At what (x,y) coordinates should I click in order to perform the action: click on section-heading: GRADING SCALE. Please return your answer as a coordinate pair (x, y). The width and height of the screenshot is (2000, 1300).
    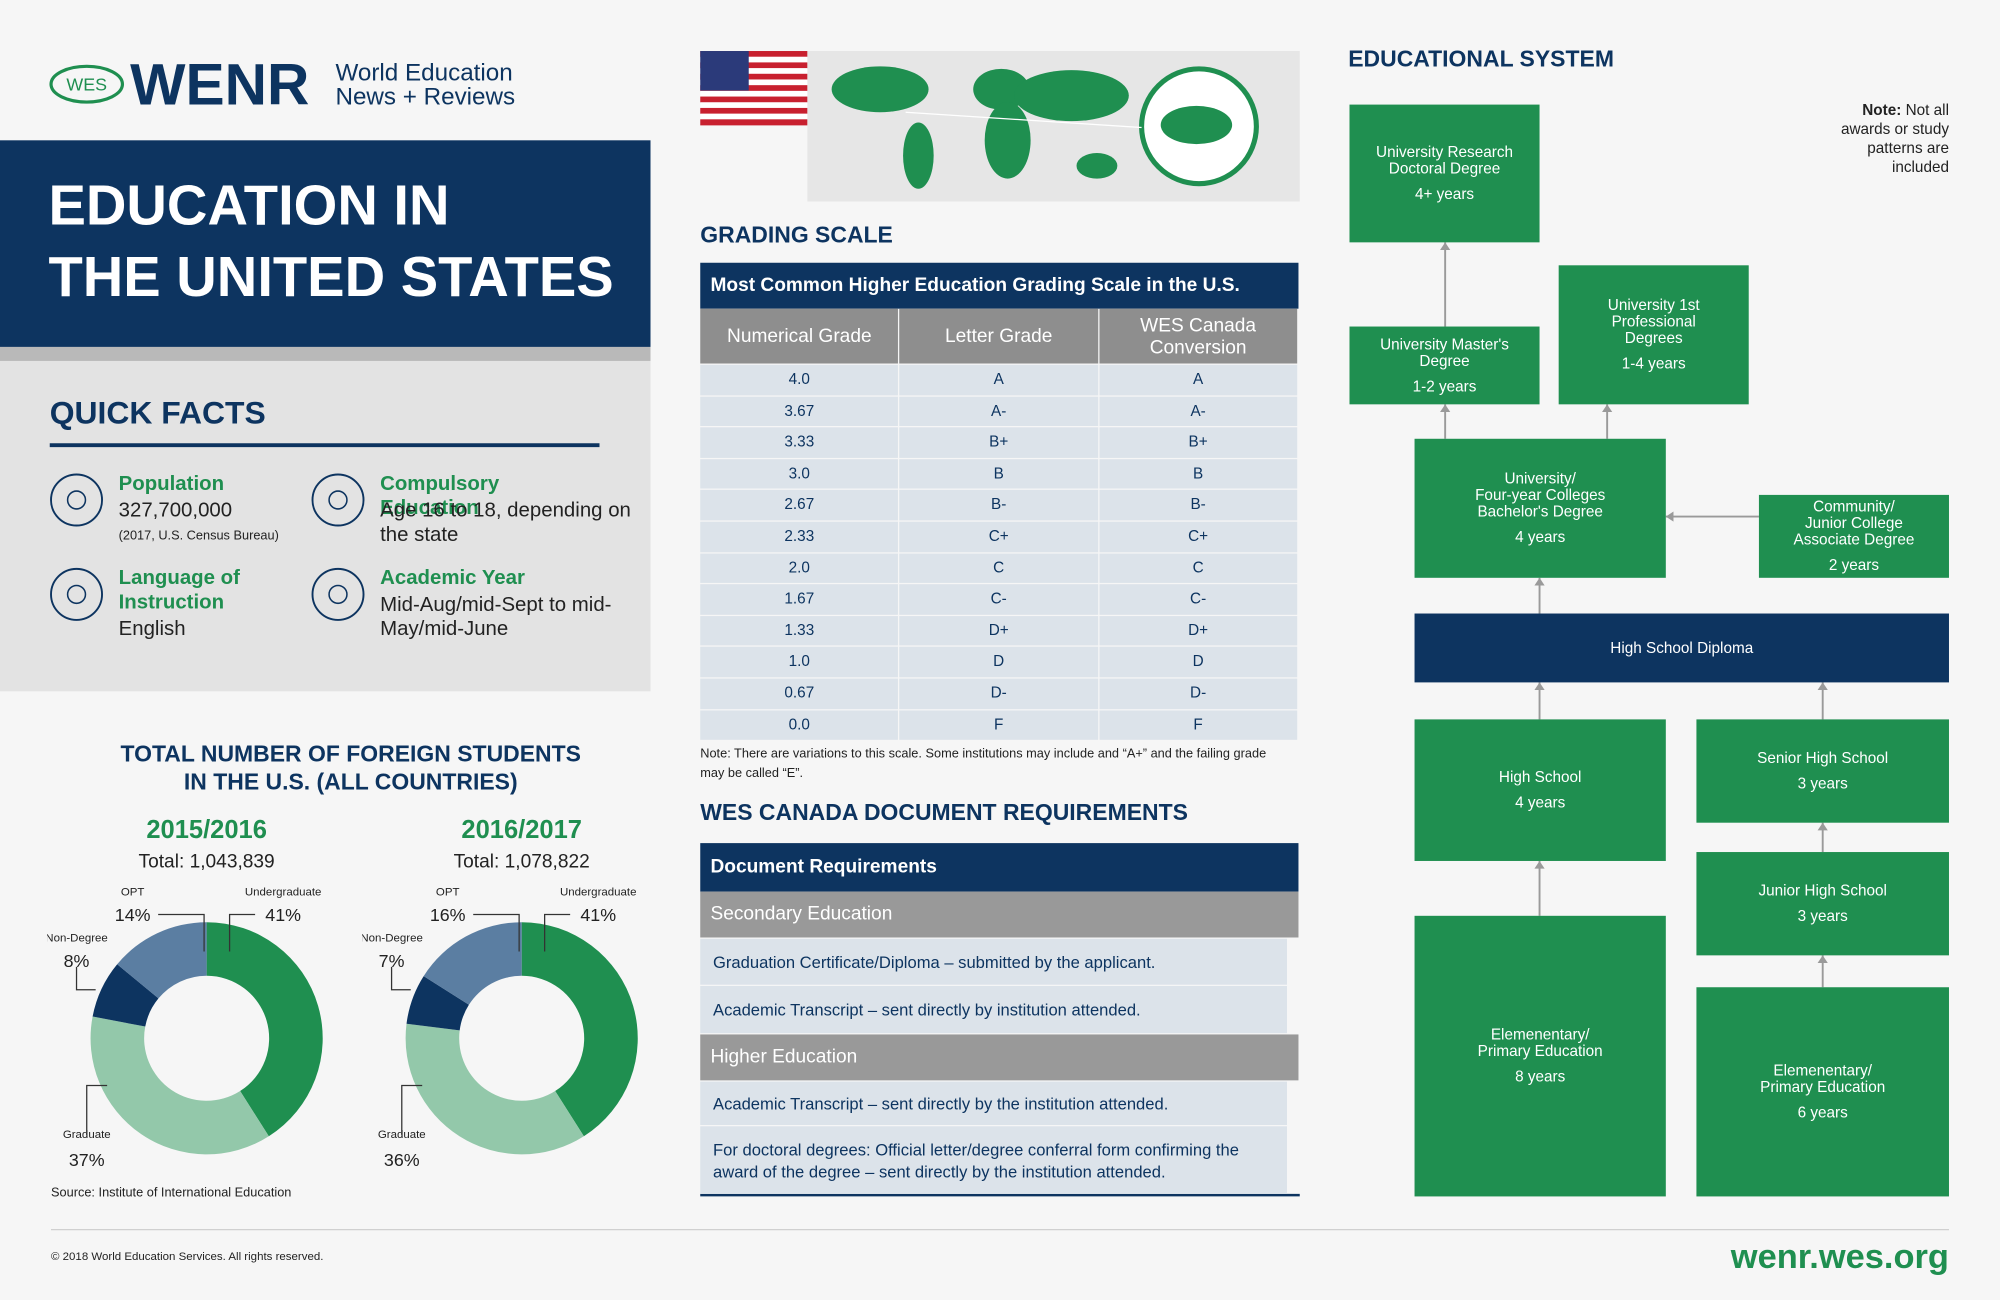
    Looking at the image, I should click on (796, 234).